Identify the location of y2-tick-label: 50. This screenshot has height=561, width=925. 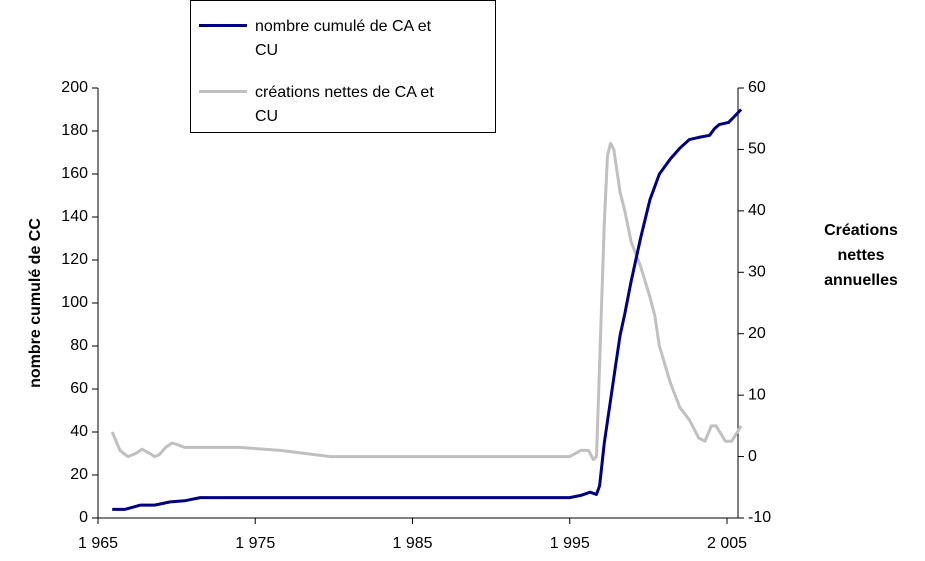
(757, 149).